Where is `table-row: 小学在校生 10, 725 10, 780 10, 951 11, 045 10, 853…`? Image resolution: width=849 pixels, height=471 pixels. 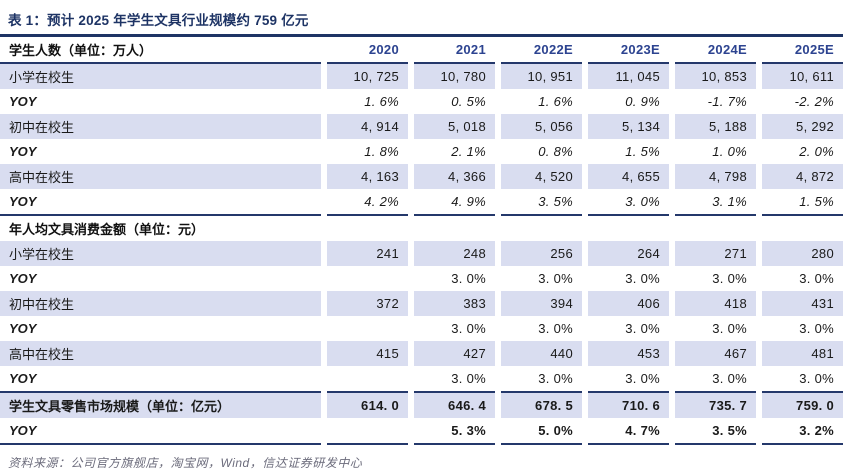
table-row: 小学在校生 10, 725 10, 780 10, 951 11, 045 10, 853… is located at coordinates (421, 76).